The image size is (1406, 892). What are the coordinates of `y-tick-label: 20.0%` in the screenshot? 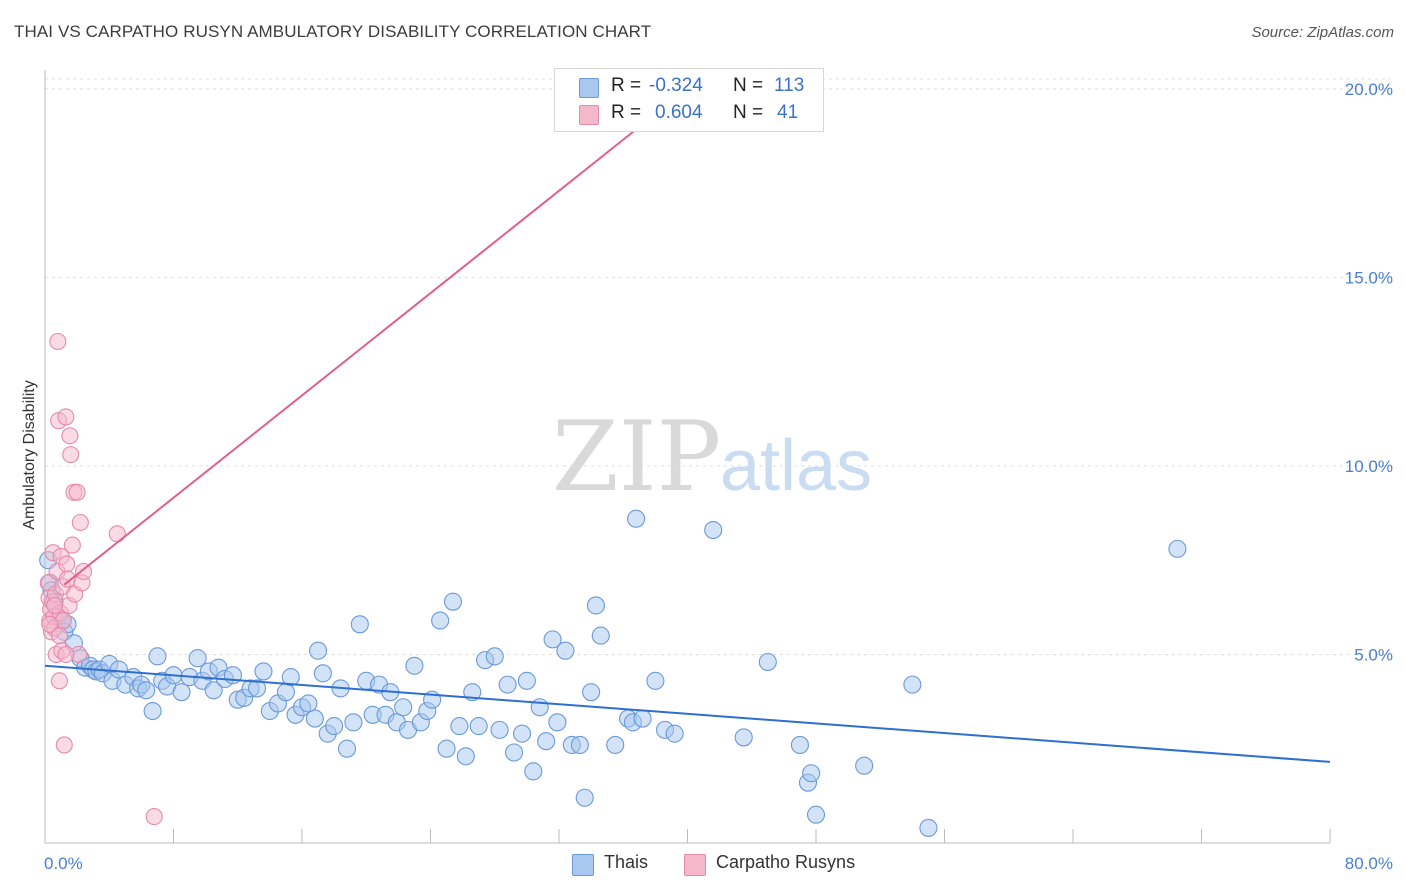 It's located at (1369, 89).